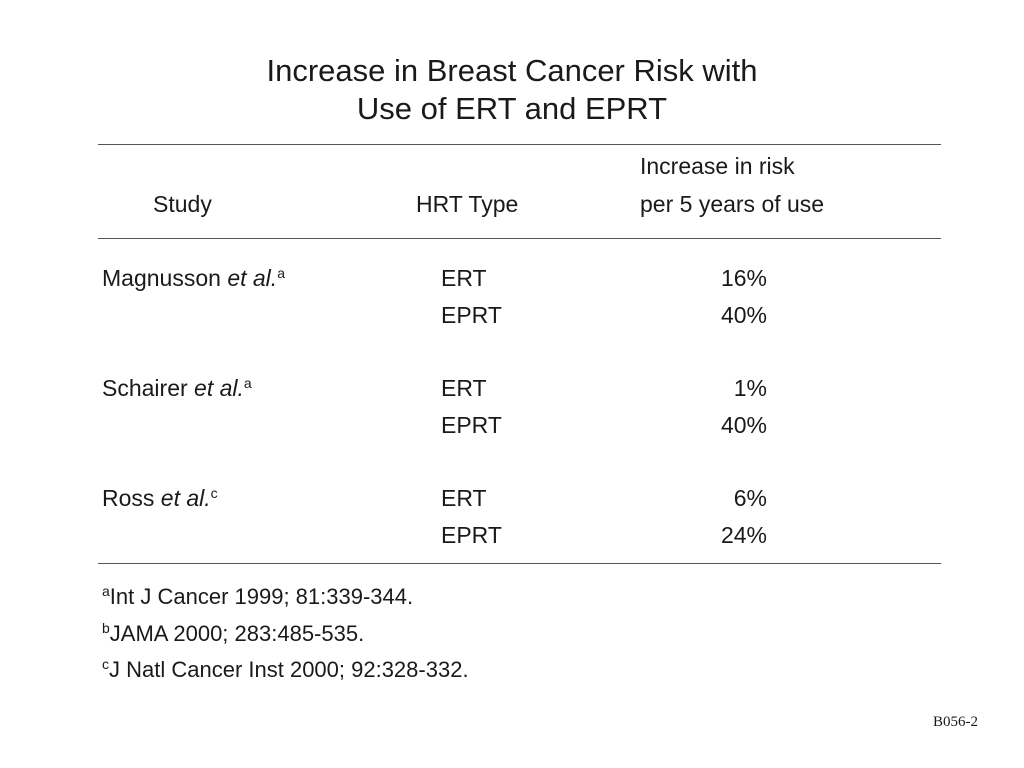  I want to click on header-increase-line-2: per 5 years of use, so click(732, 204).